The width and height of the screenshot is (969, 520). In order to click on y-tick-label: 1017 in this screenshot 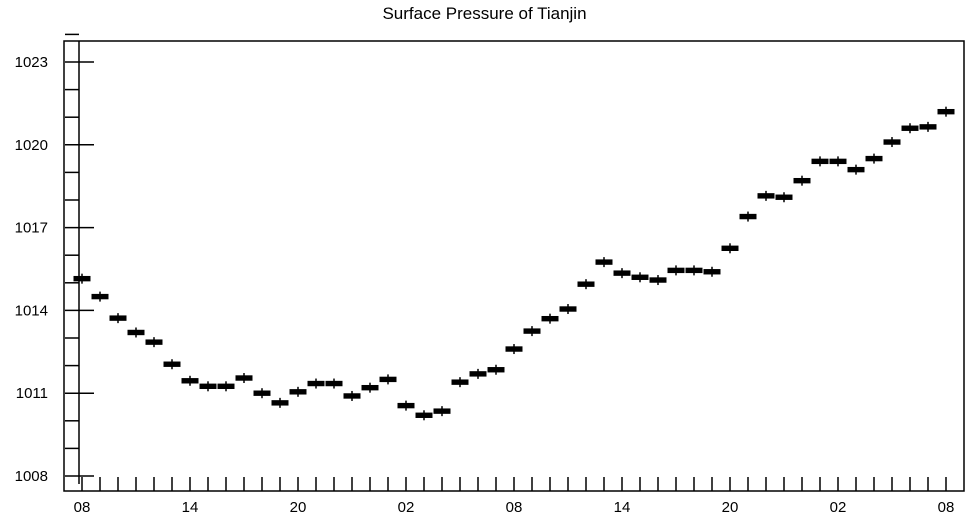, I will do `click(31, 228)`.